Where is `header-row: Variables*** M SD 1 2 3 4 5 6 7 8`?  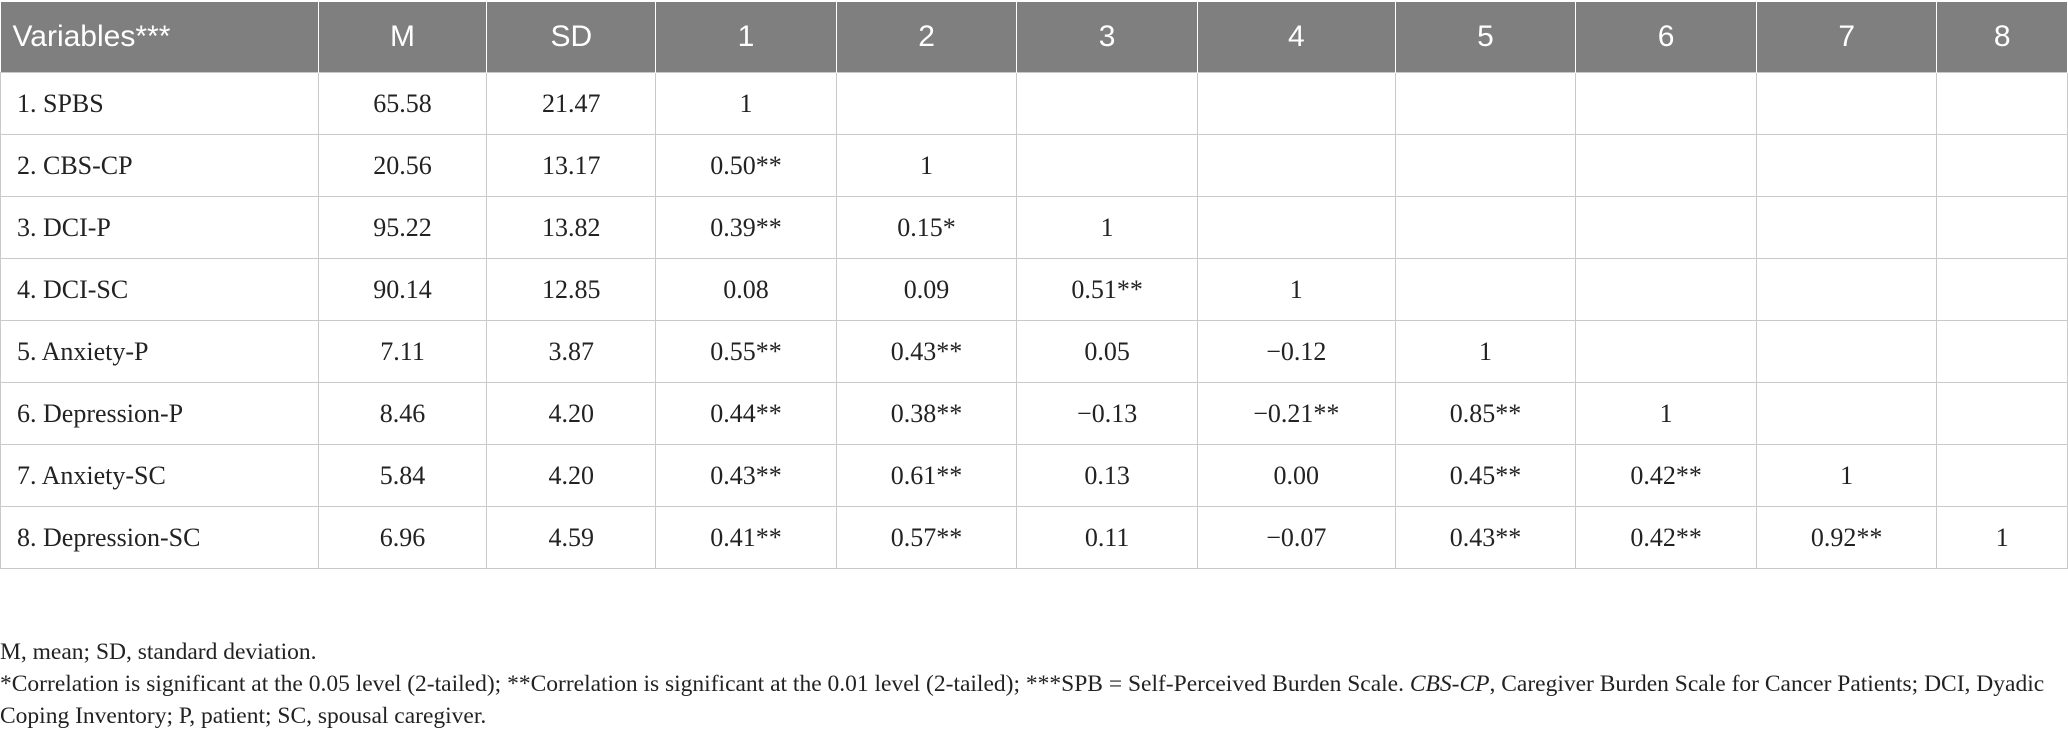
header-row: Variables*** M SD 1 2 3 4 5 6 7 8 is located at coordinates (1034, 37).